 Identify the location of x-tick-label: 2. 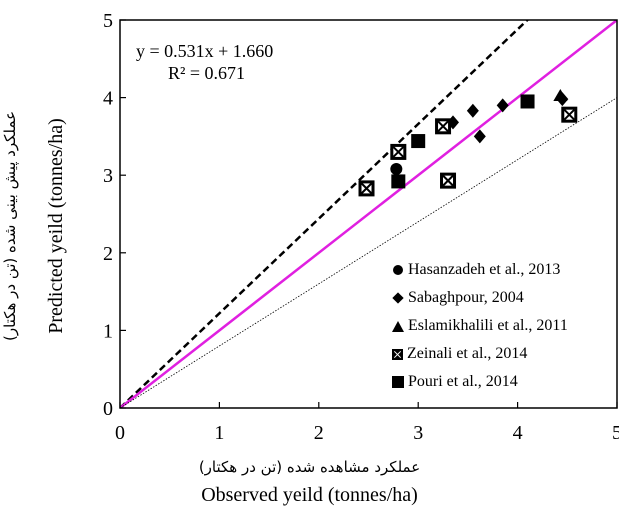
(319, 433).